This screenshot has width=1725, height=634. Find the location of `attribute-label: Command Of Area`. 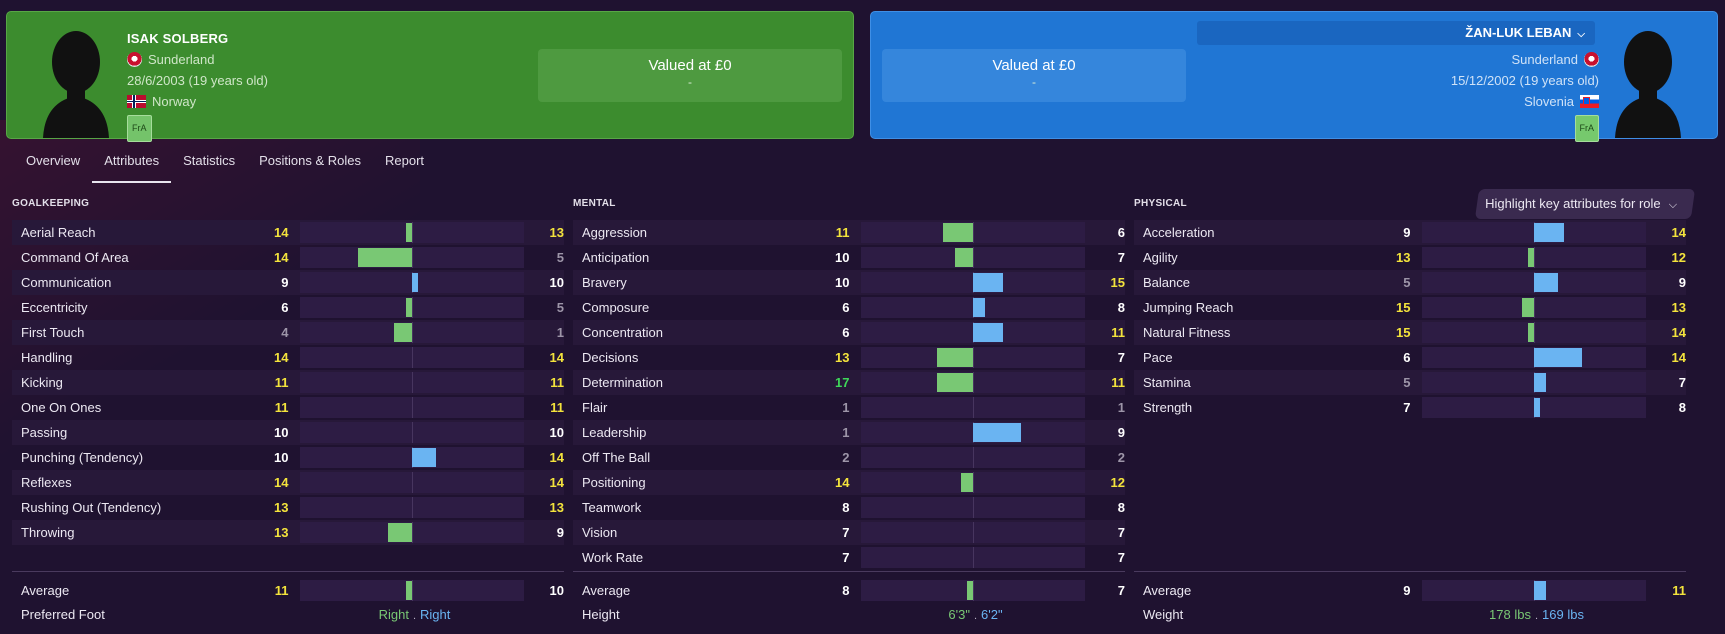

attribute-label: Command Of Area is located at coordinates (75, 257).